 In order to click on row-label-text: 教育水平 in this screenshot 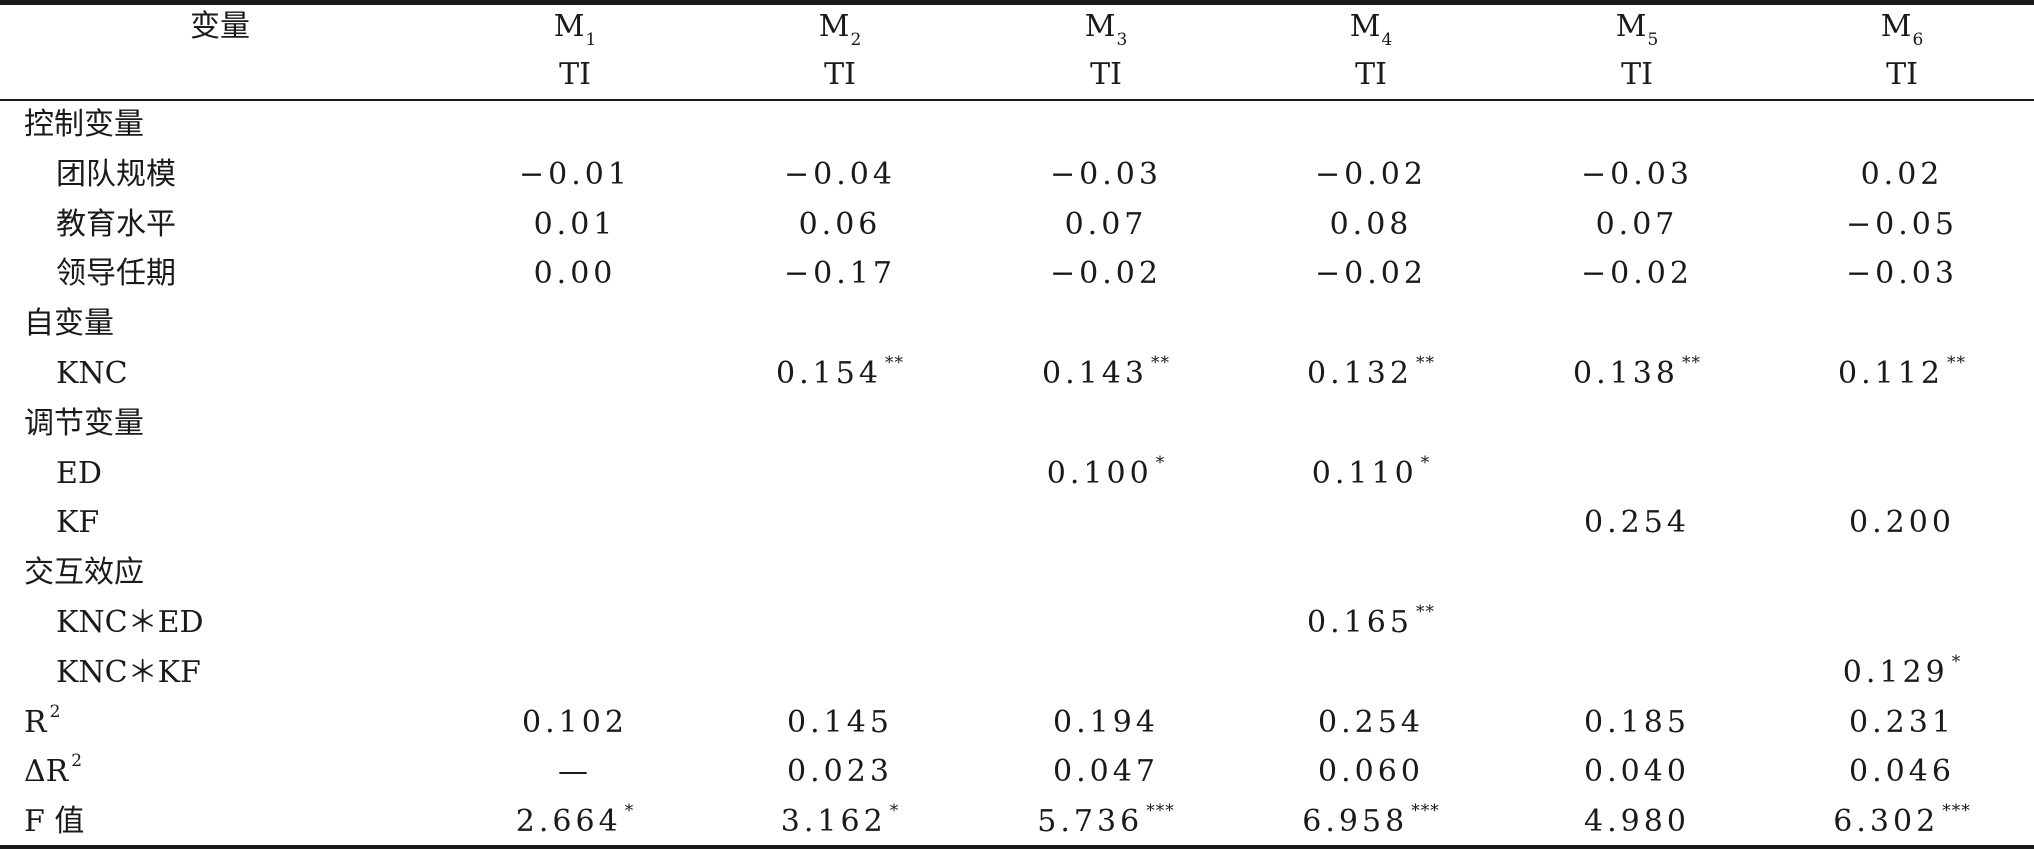, I will do `click(116, 224)`.